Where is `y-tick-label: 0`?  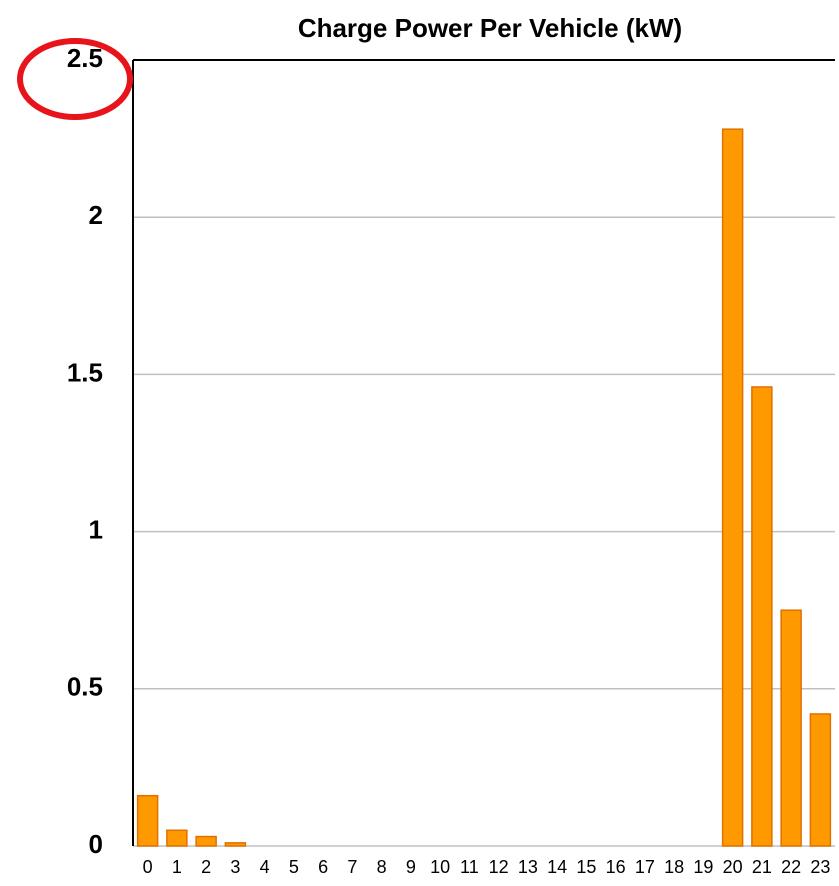 y-tick-label: 0 is located at coordinates (96, 844).